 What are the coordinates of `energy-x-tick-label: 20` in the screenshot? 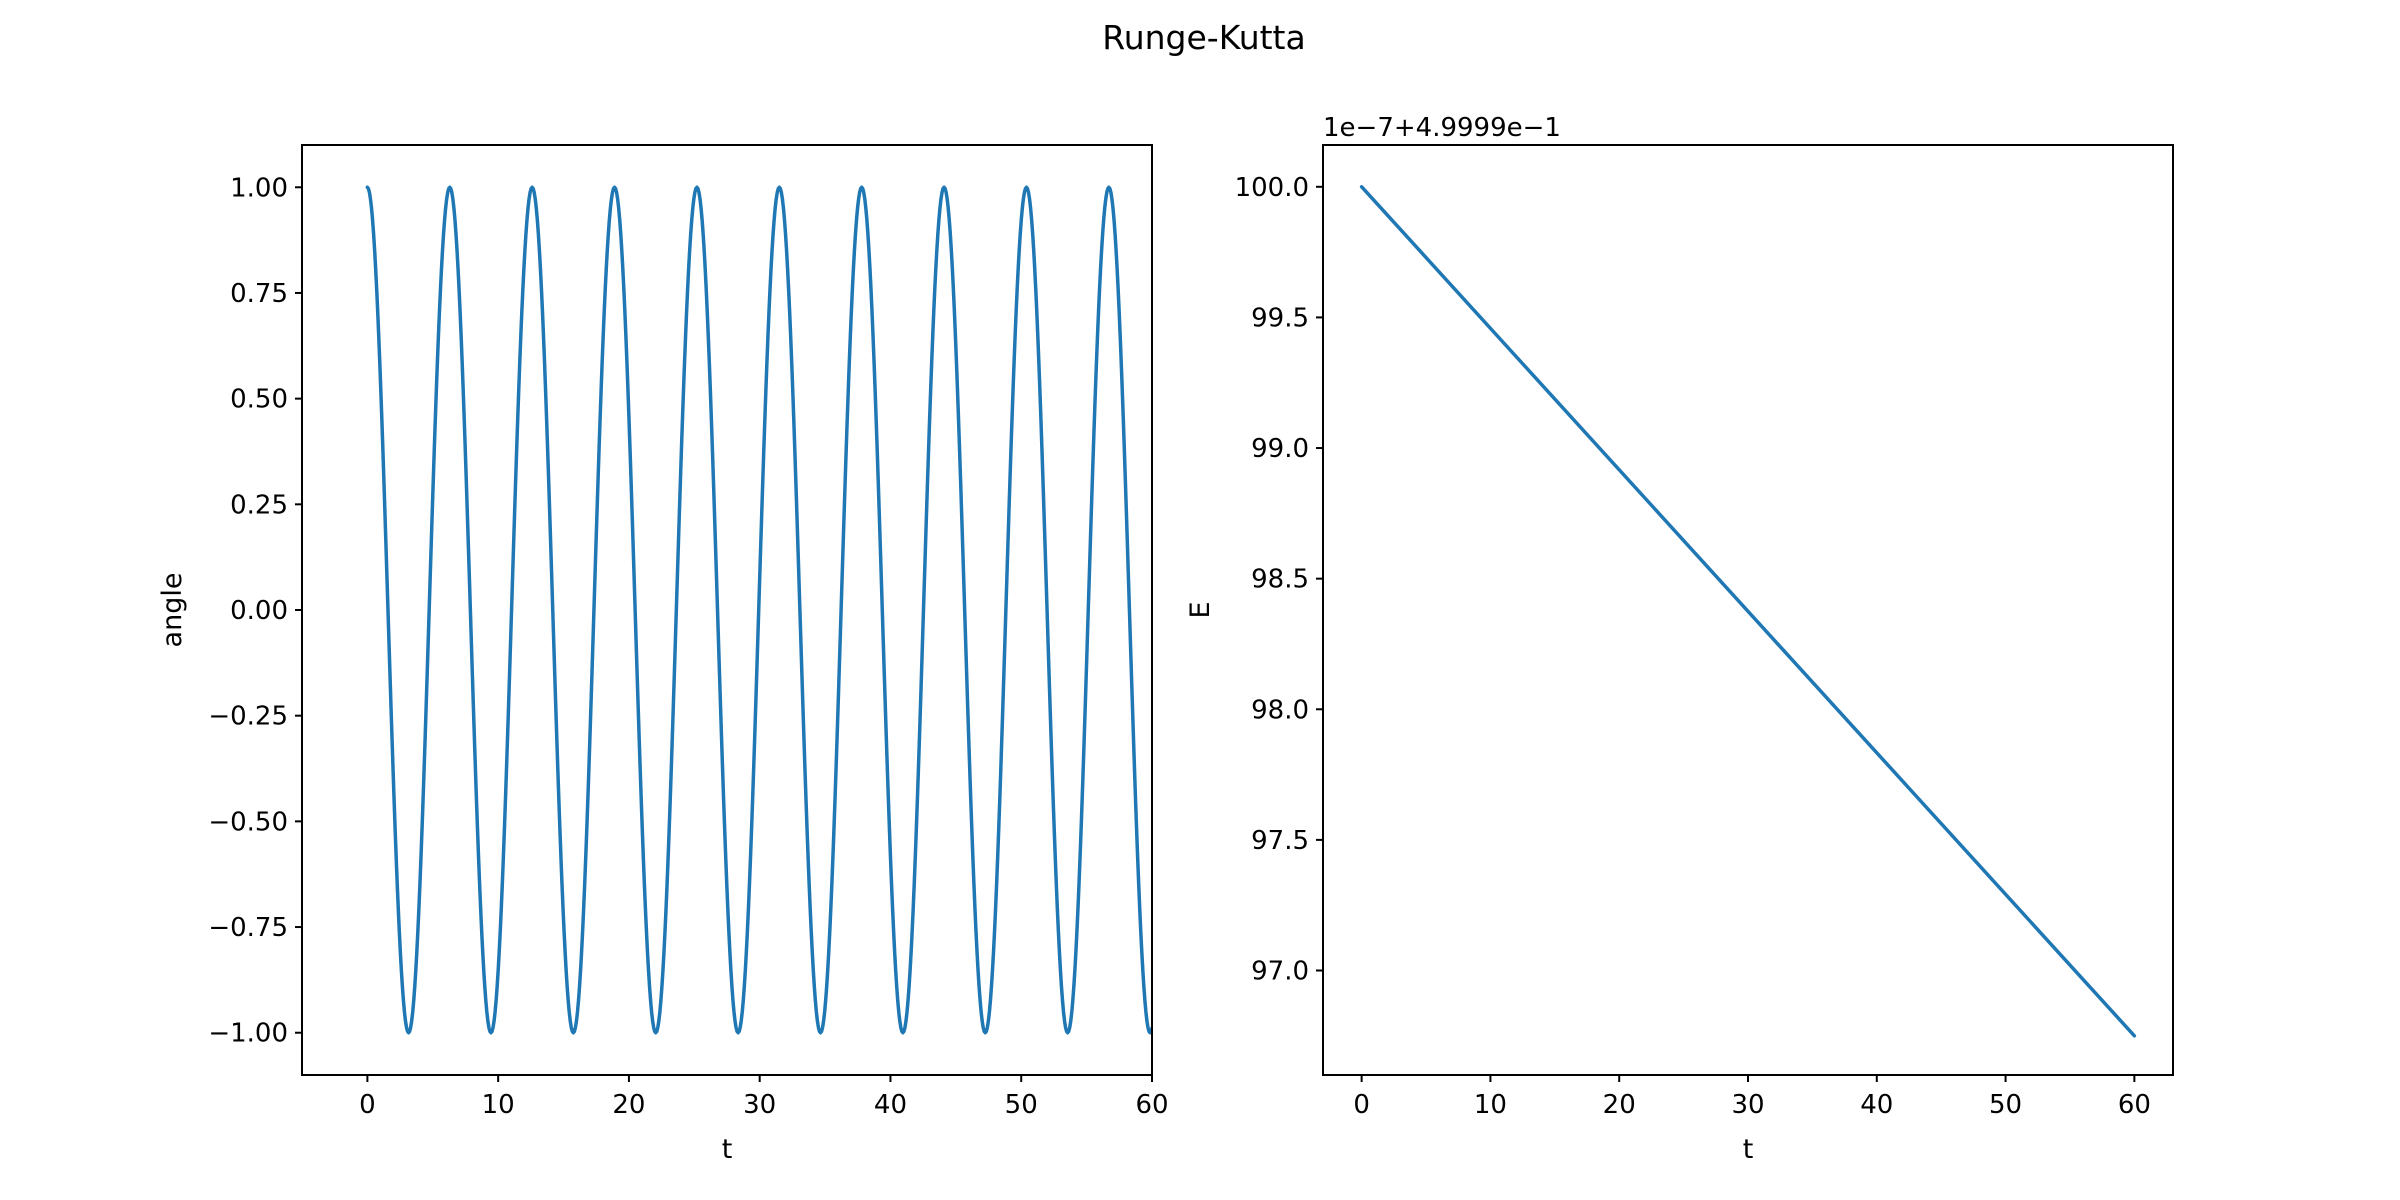 It's located at (1619, 1105).